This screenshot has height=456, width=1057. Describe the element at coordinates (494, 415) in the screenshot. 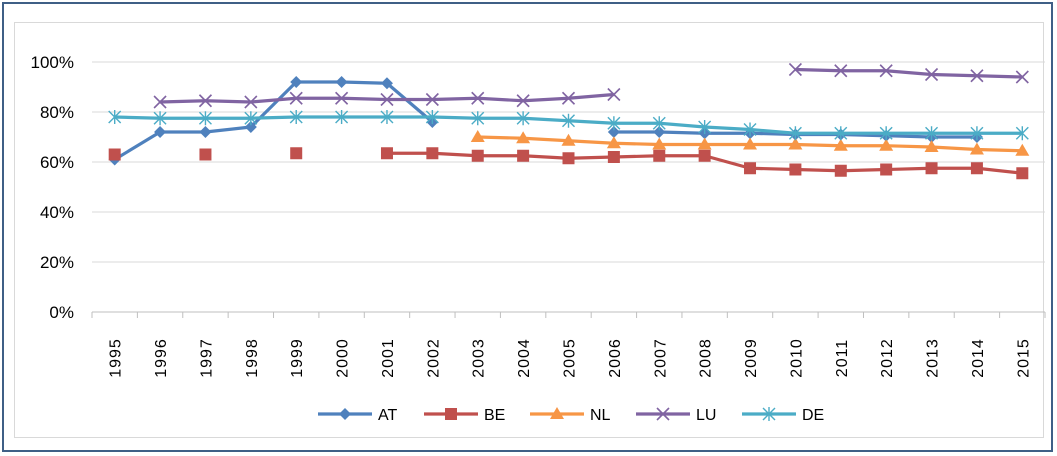

I see `legend-label: BE` at that location.